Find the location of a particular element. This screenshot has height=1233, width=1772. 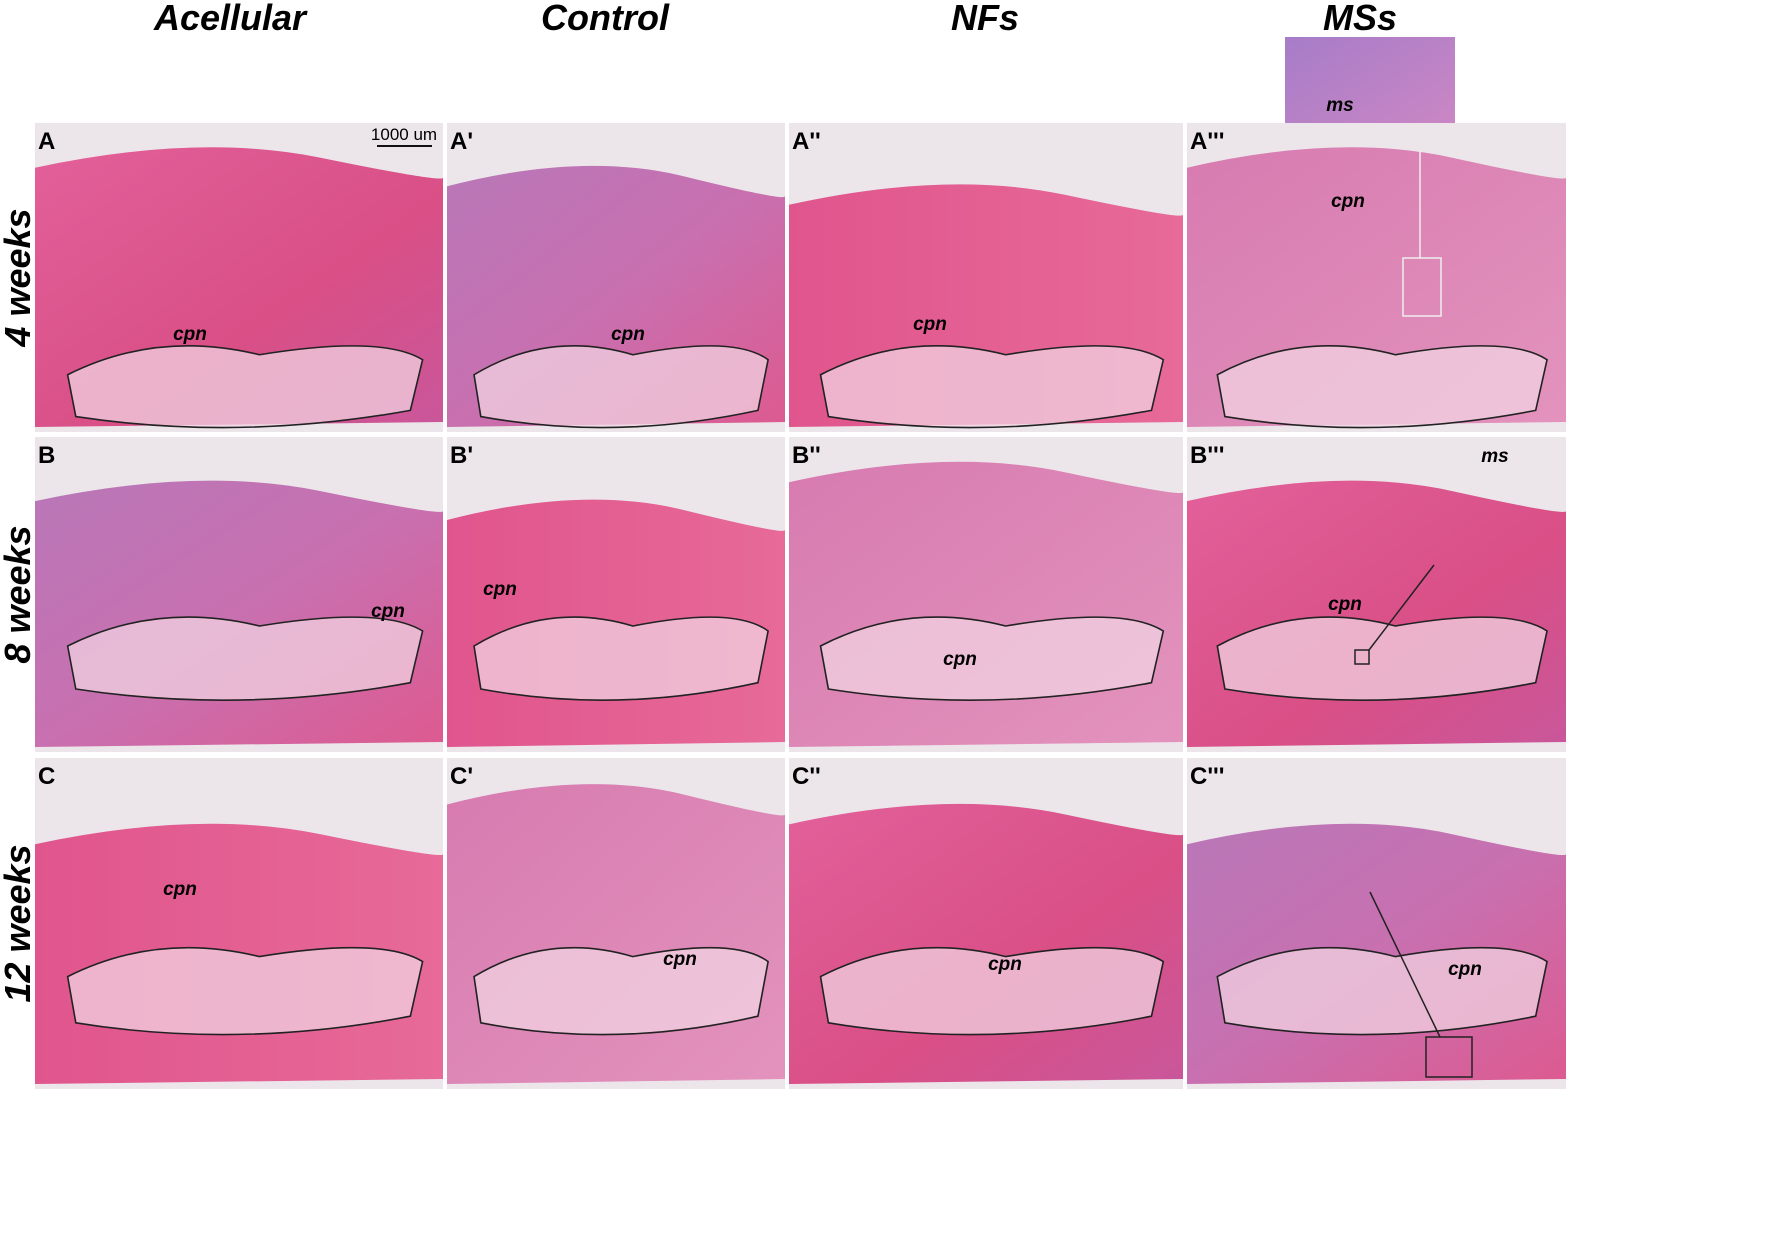

panel-letter: B'' is located at coordinates (806, 455).